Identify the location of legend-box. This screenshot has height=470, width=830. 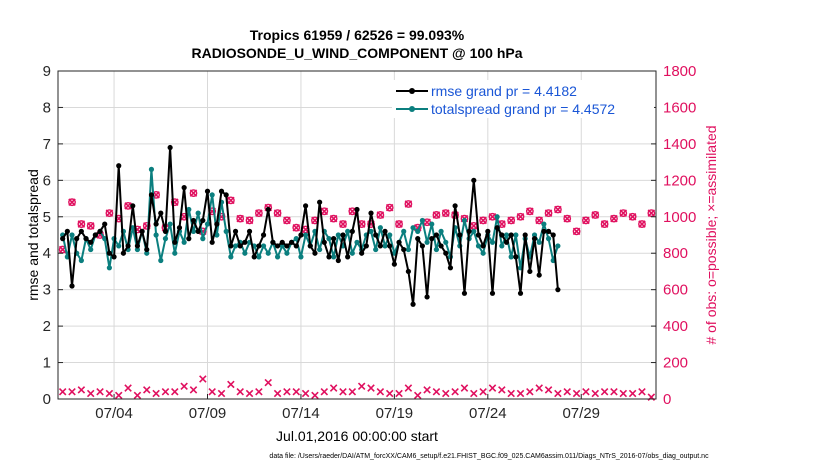
(523, 99).